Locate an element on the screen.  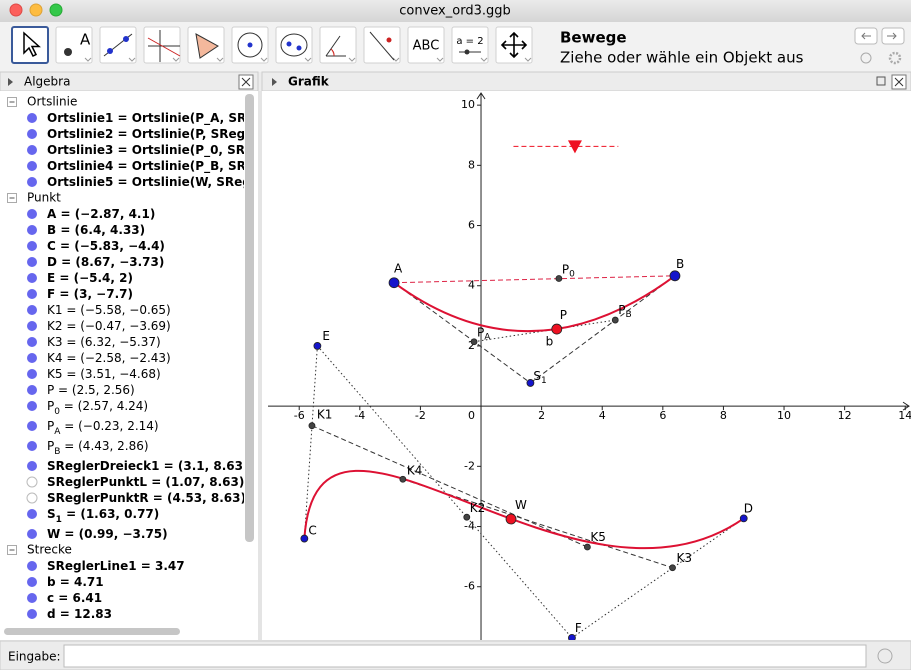
y-tick-label: 2 is located at coordinates (471, 345).